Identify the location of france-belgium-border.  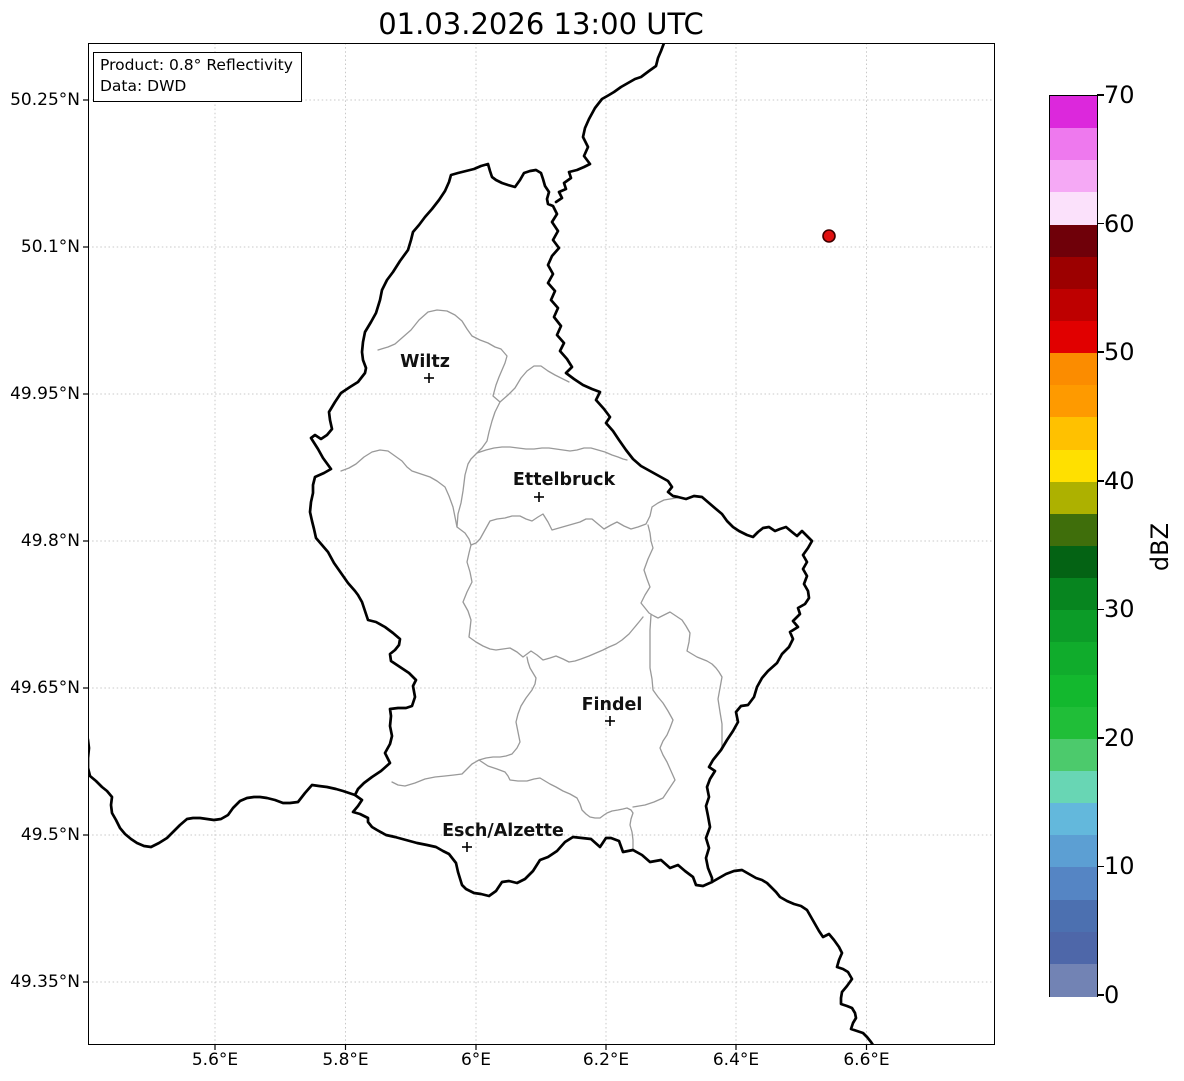
(222, 791).